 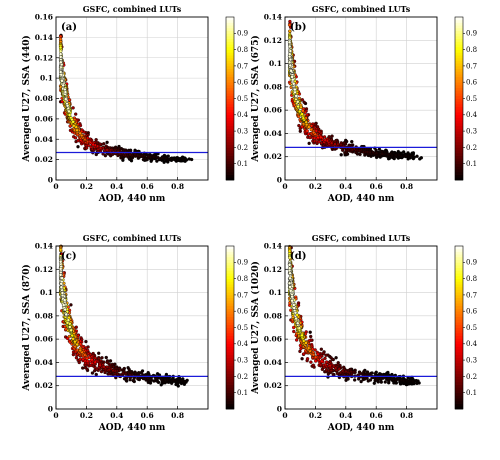 What do you see at coordinates (50, 180) in the screenshot?
I see `y-tick-label: 0` at bounding box center [50, 180].